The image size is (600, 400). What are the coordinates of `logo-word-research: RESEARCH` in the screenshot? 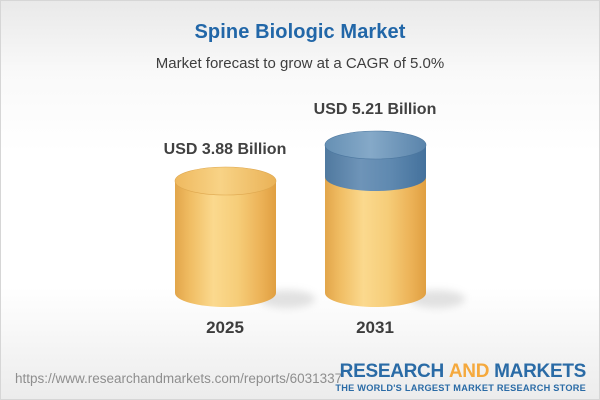 It's located at (392, 371).